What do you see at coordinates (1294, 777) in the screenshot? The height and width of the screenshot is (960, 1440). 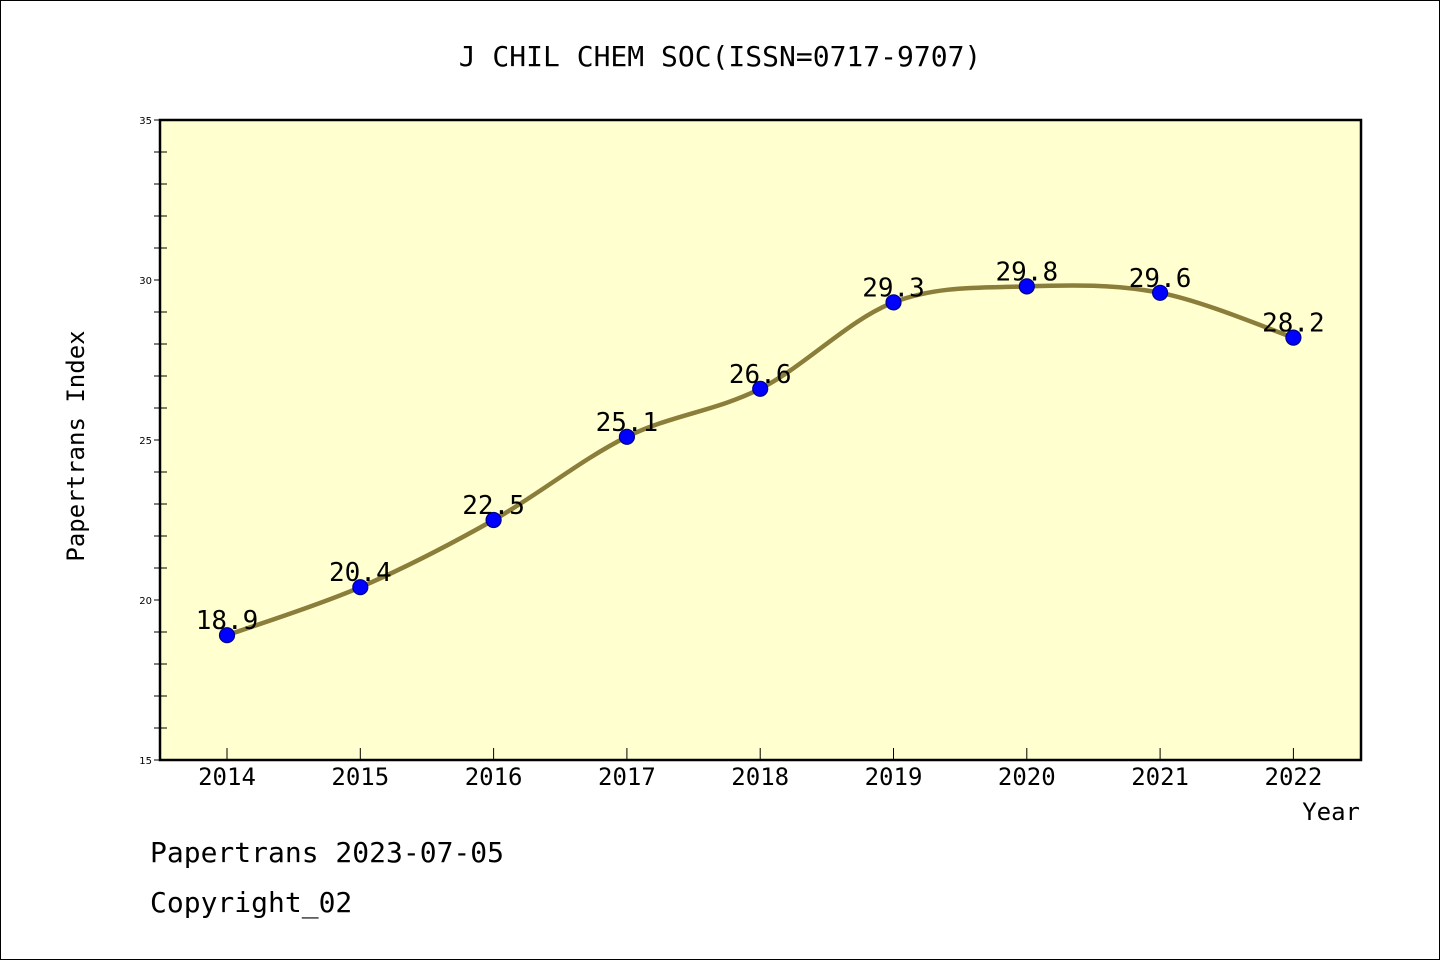 I see `x-tick-label: 2022` at bounding box center [1294, 777].